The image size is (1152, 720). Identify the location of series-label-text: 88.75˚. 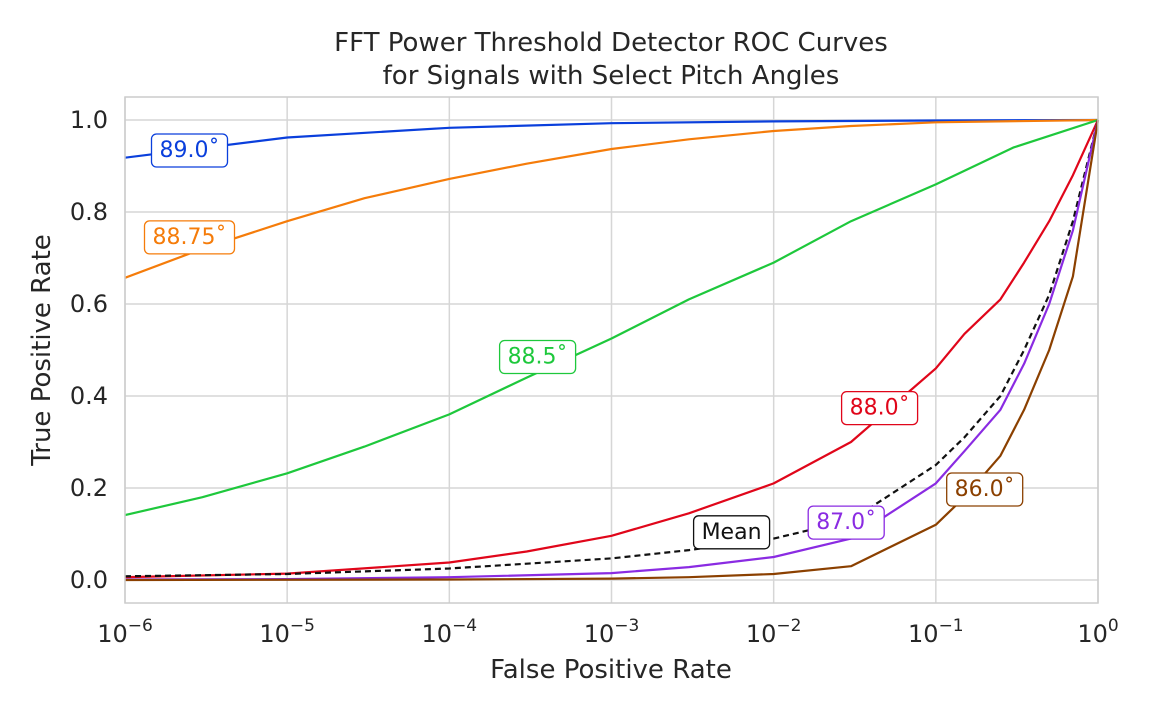
(190, 237).